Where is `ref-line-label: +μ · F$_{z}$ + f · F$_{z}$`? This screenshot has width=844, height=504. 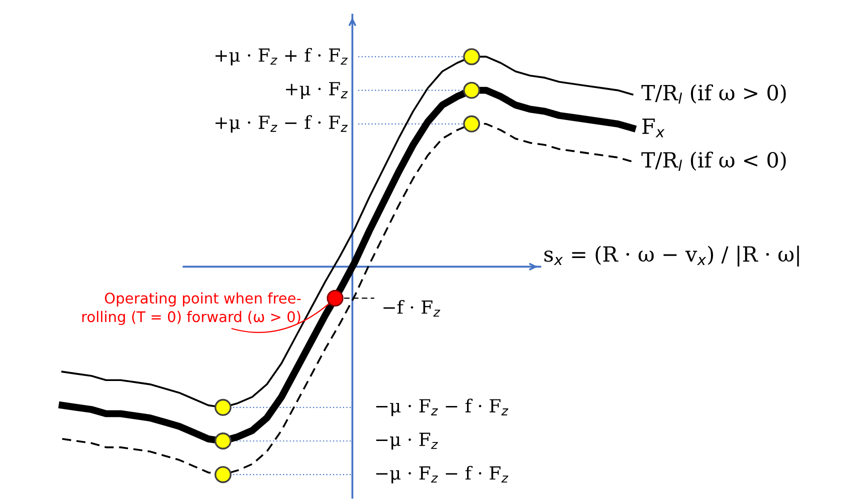
ref-line-label: +μ · F$_{z}$ + f · F$_{z}$ is located at coordinates (282, 57).